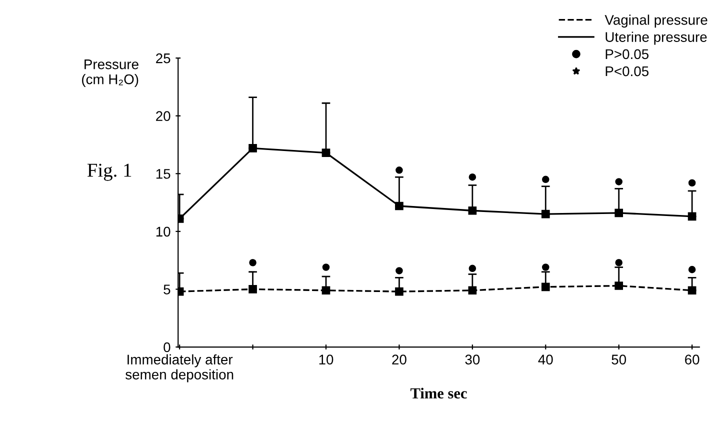 This screenshot has height=430, width=724. Describe the element at coordinates (109, 172) in the screenshot. I see `caption: Fig. 1` at that location.